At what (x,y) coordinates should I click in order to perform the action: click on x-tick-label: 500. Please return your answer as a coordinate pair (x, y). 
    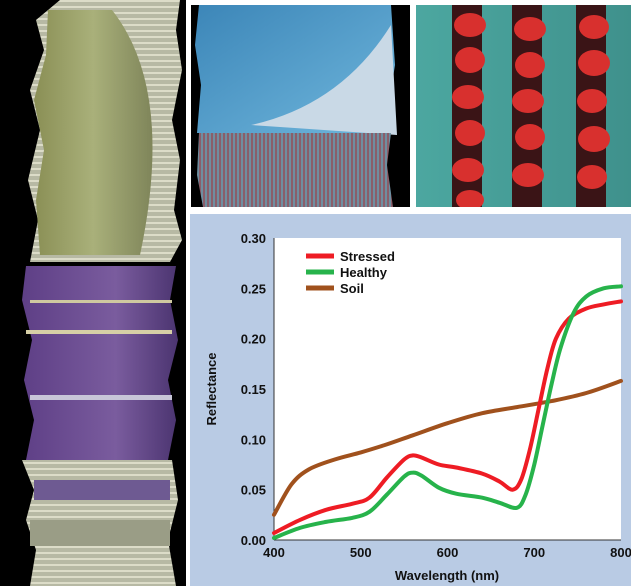
    Looking at the image, I should click on (361, 552).